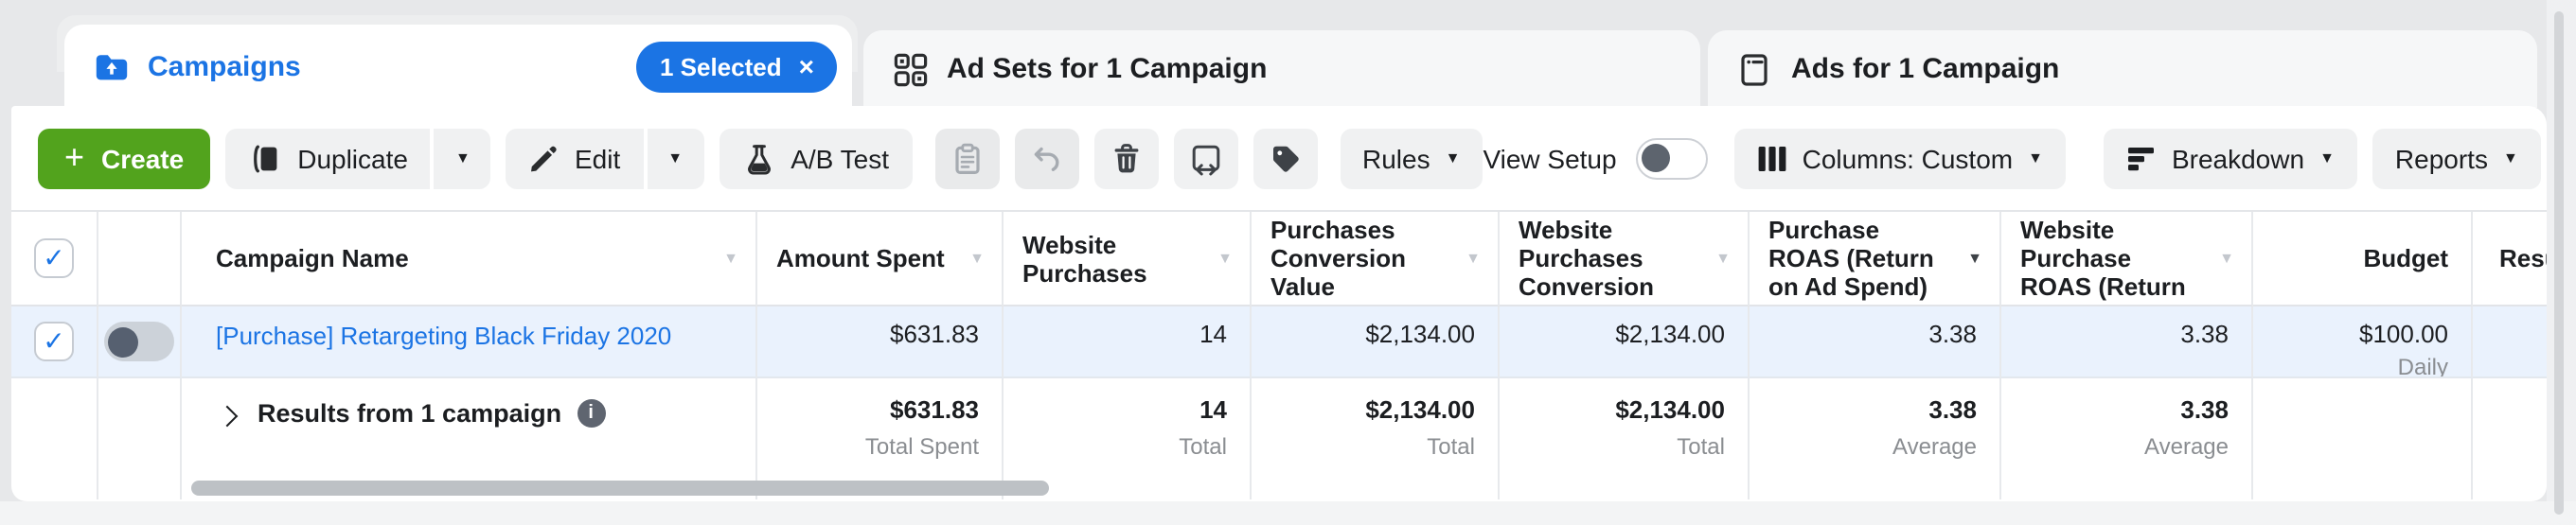  Describe the element at coordinates (1279, 489) in the screenshot. I see `horizontal-scrollbar` at that location.